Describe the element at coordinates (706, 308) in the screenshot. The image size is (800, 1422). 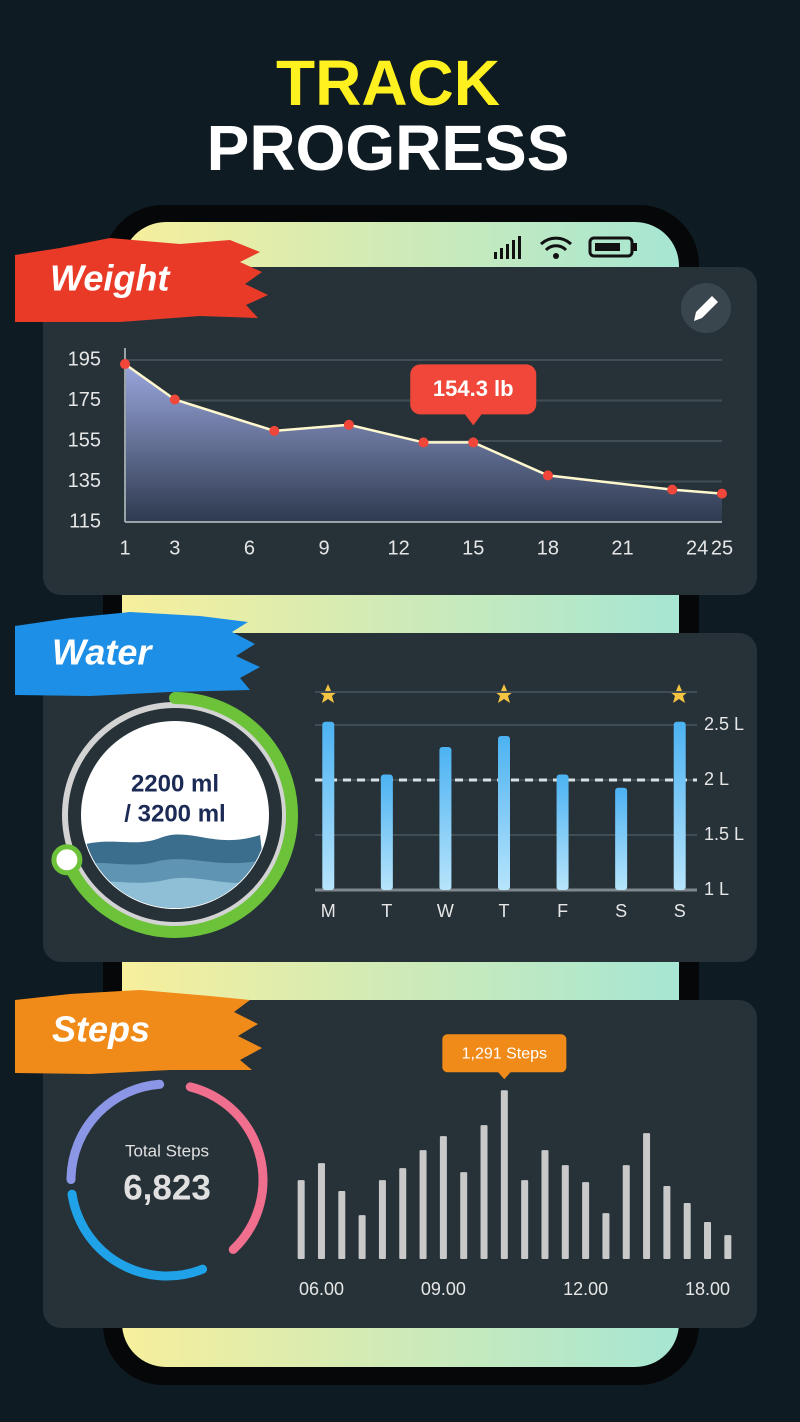
I see `edit-button` at that location.